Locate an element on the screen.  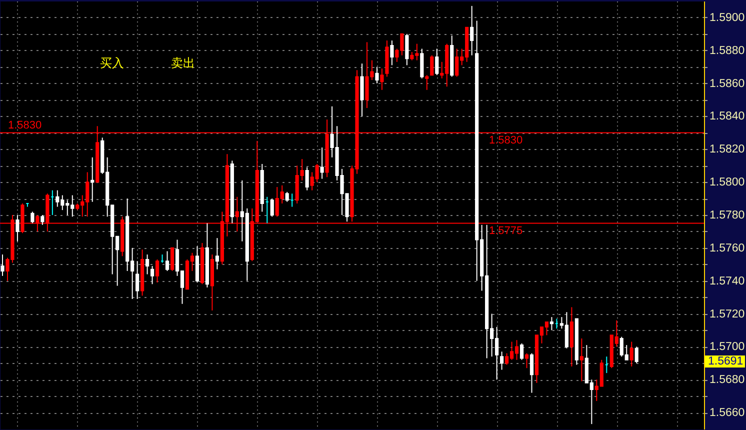
y-tick-label: 1.5760 is located at coordinates (727, 248).